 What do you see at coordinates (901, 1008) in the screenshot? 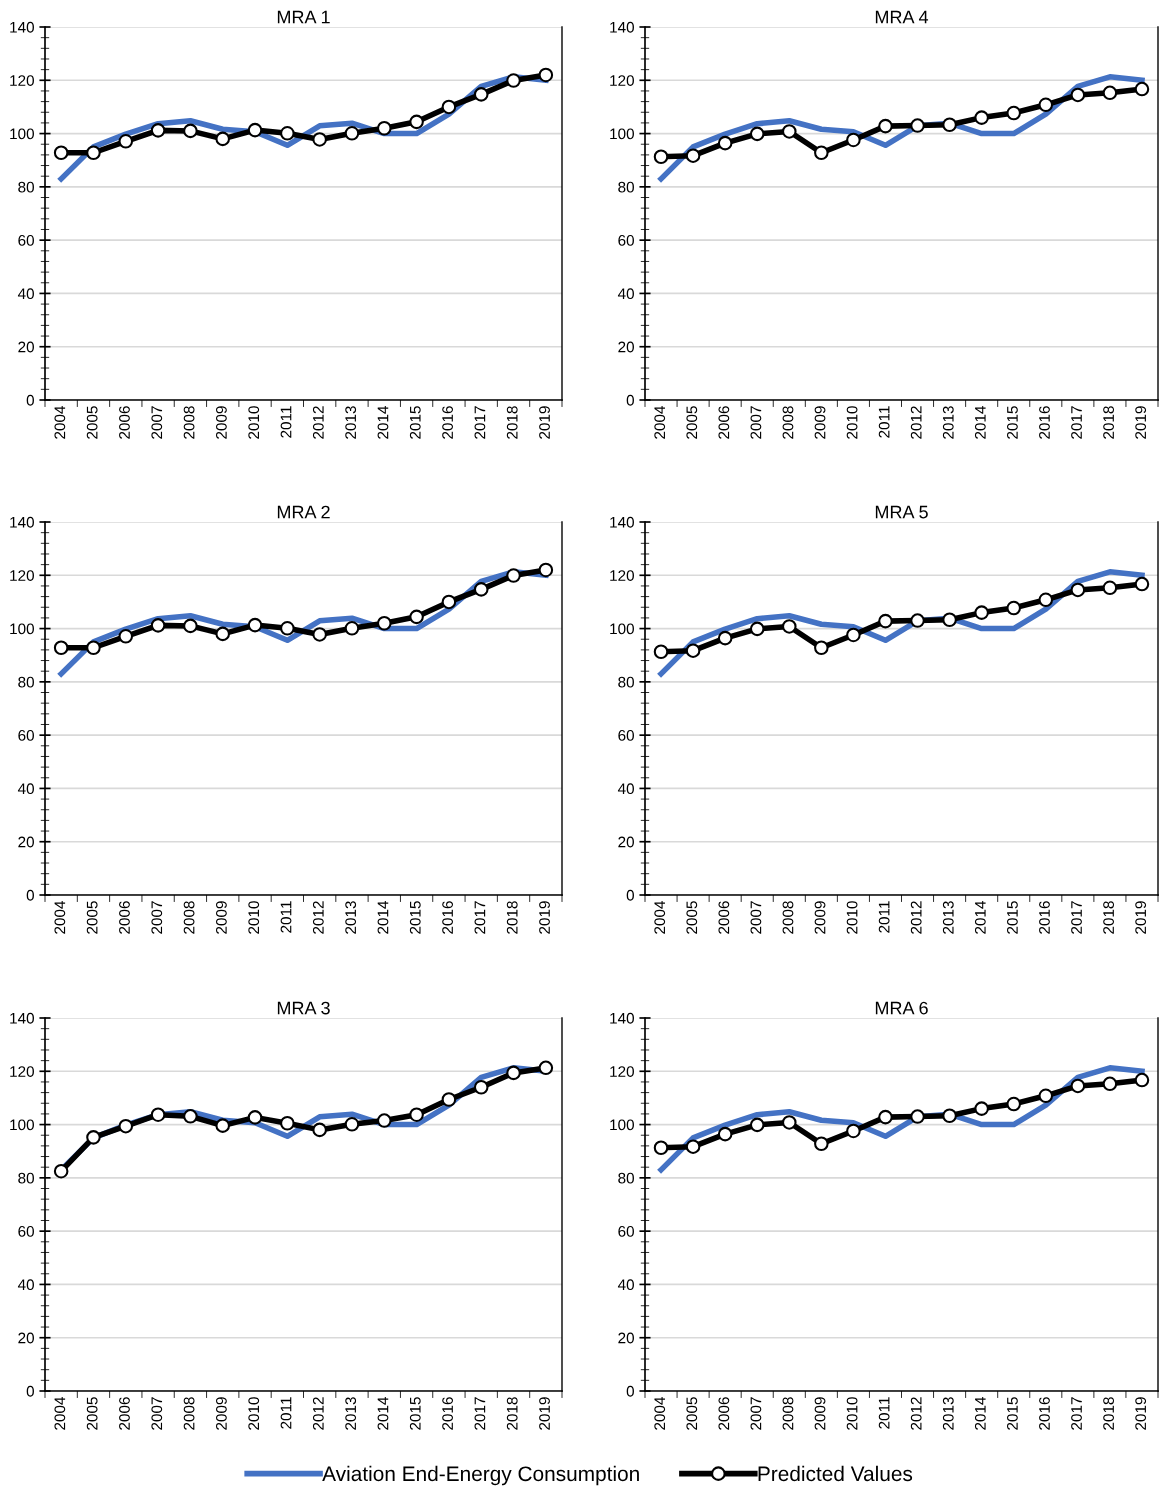
I see `chart-title: MRA 6` at bounding box center [901, 1008].